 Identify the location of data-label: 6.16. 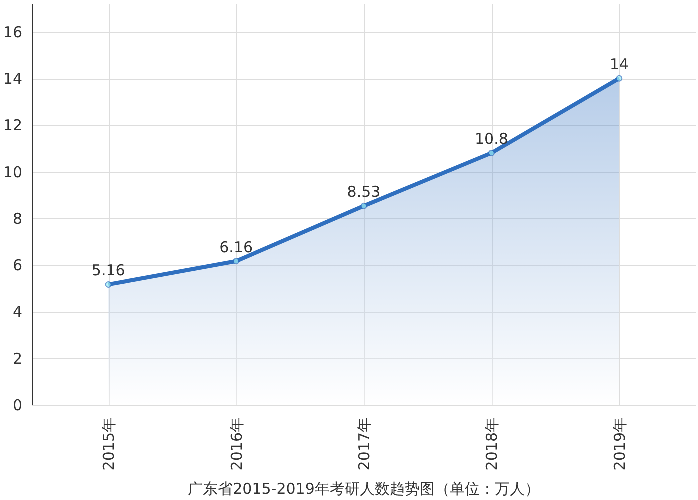
(237, 247).